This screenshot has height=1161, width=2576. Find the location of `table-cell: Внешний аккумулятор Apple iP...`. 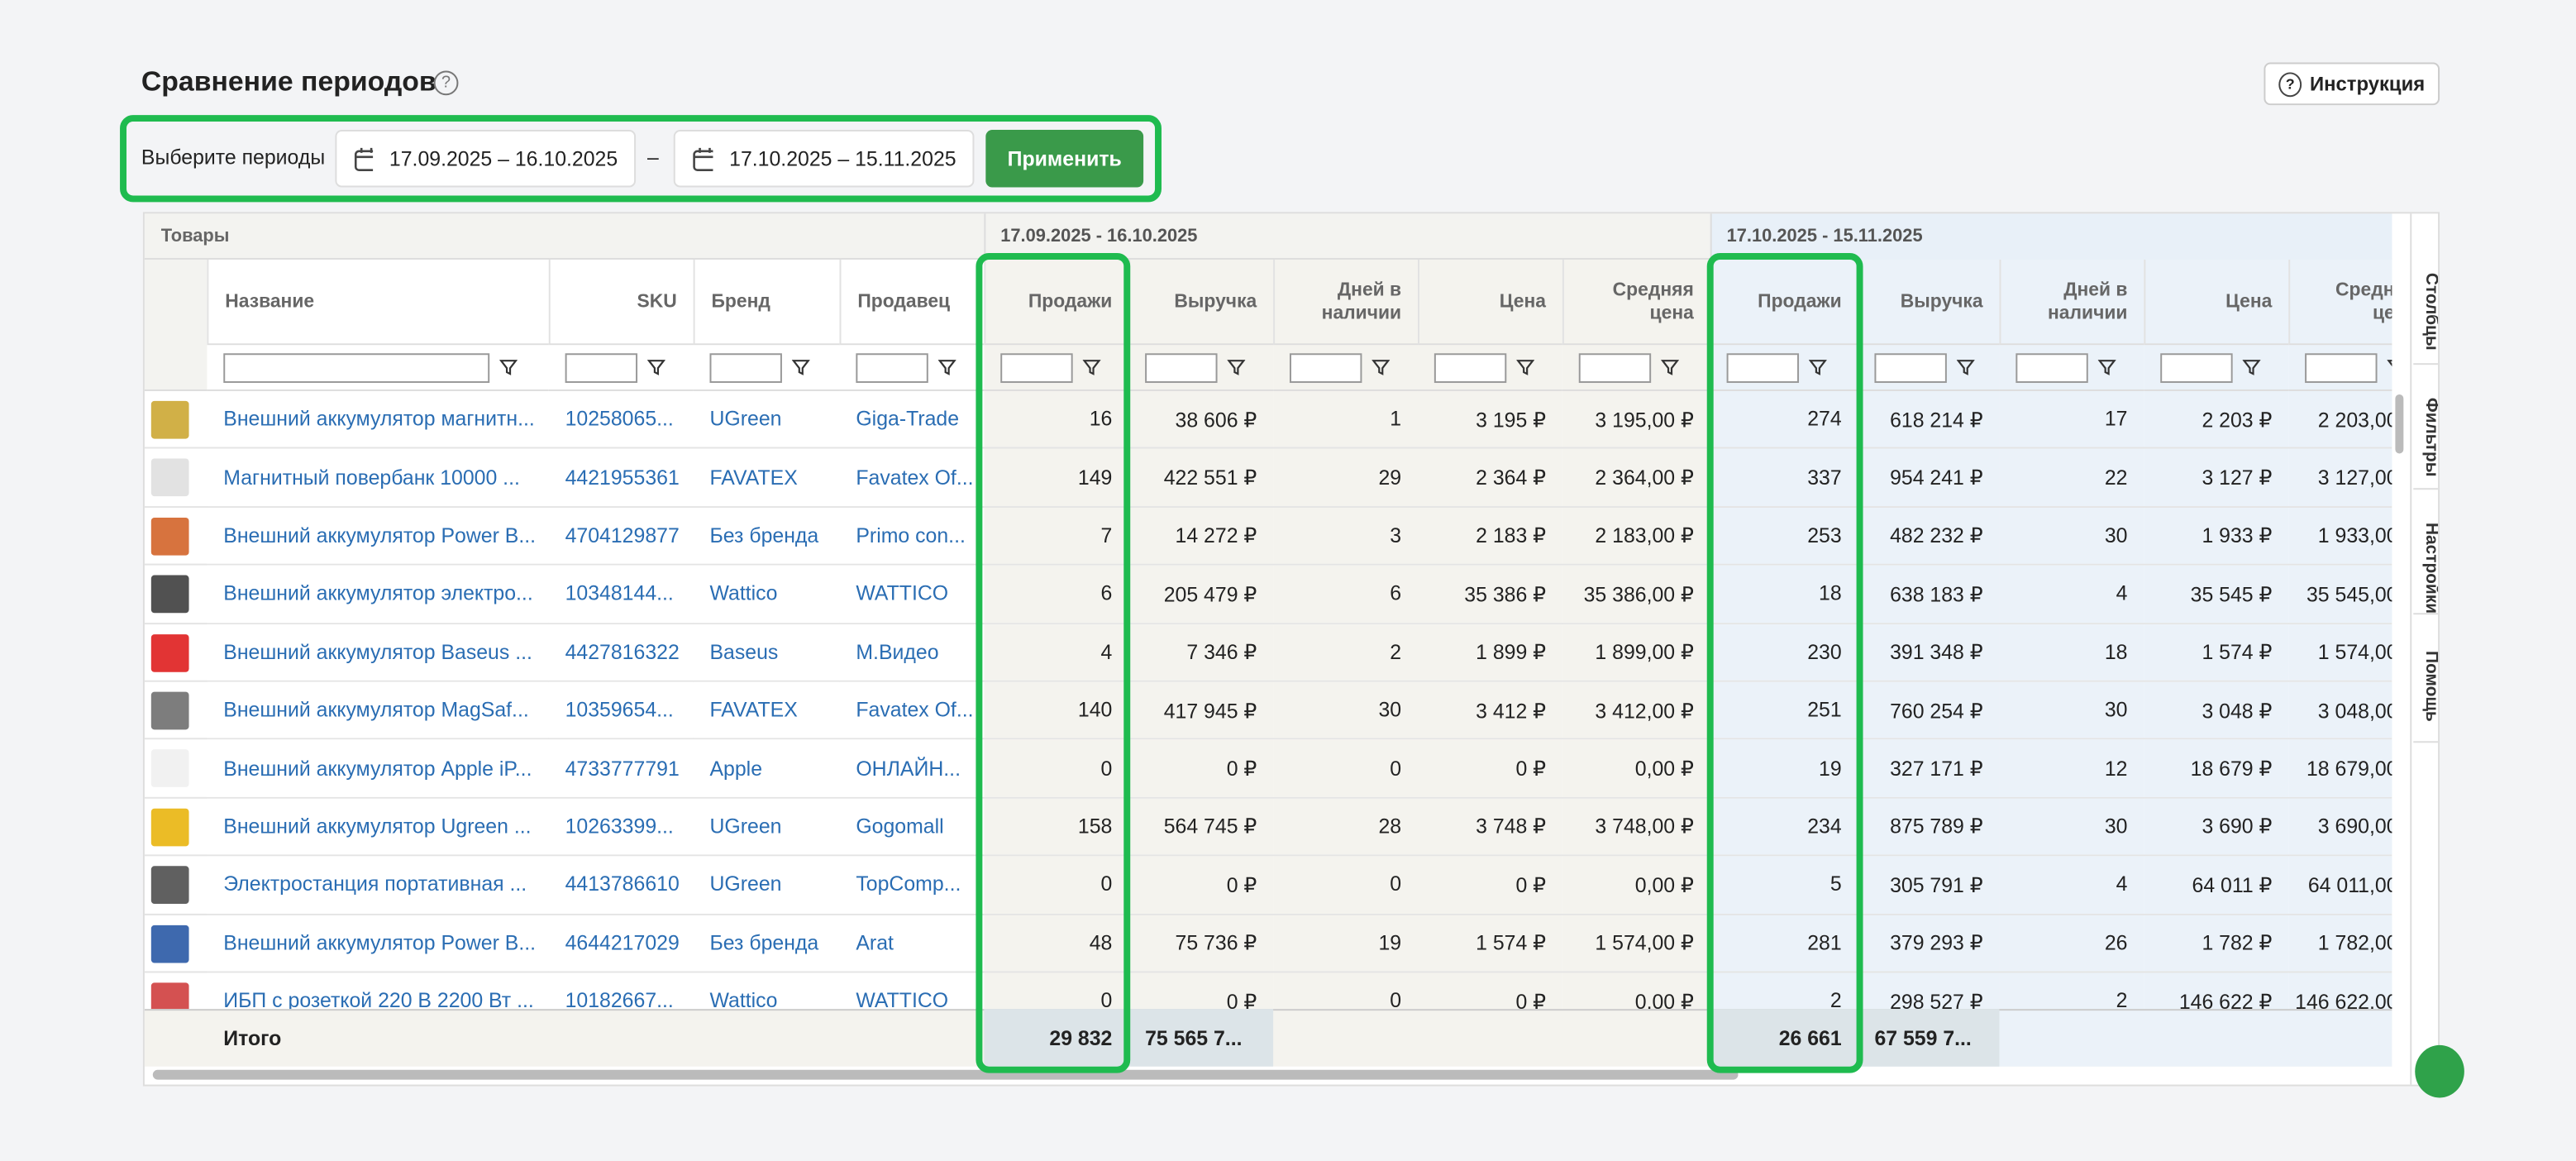

table-cell: Внешний аккумулятор Apple iP... is located at coordinates (378, 768).